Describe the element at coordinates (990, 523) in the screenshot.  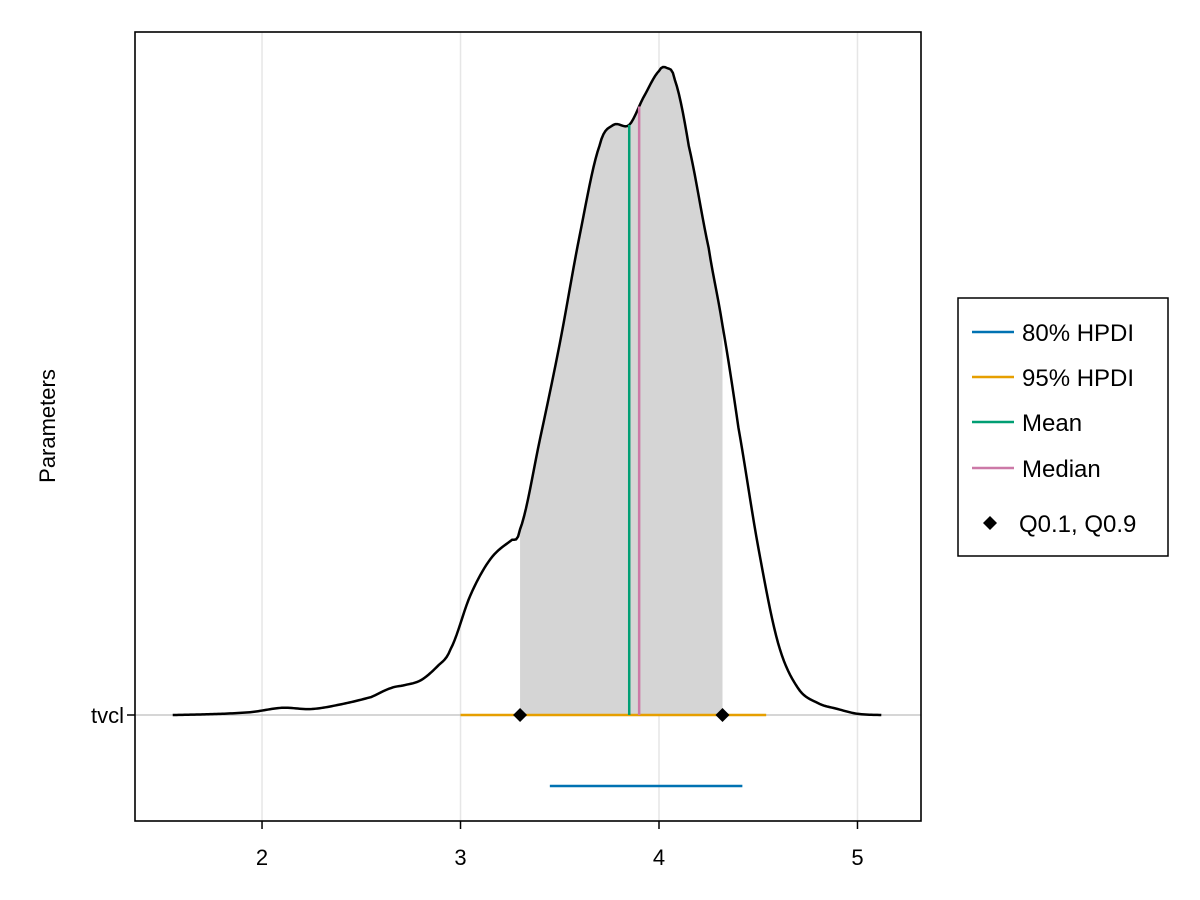
I see `legend-swatch-quantiles-diamond-icon` at that location.